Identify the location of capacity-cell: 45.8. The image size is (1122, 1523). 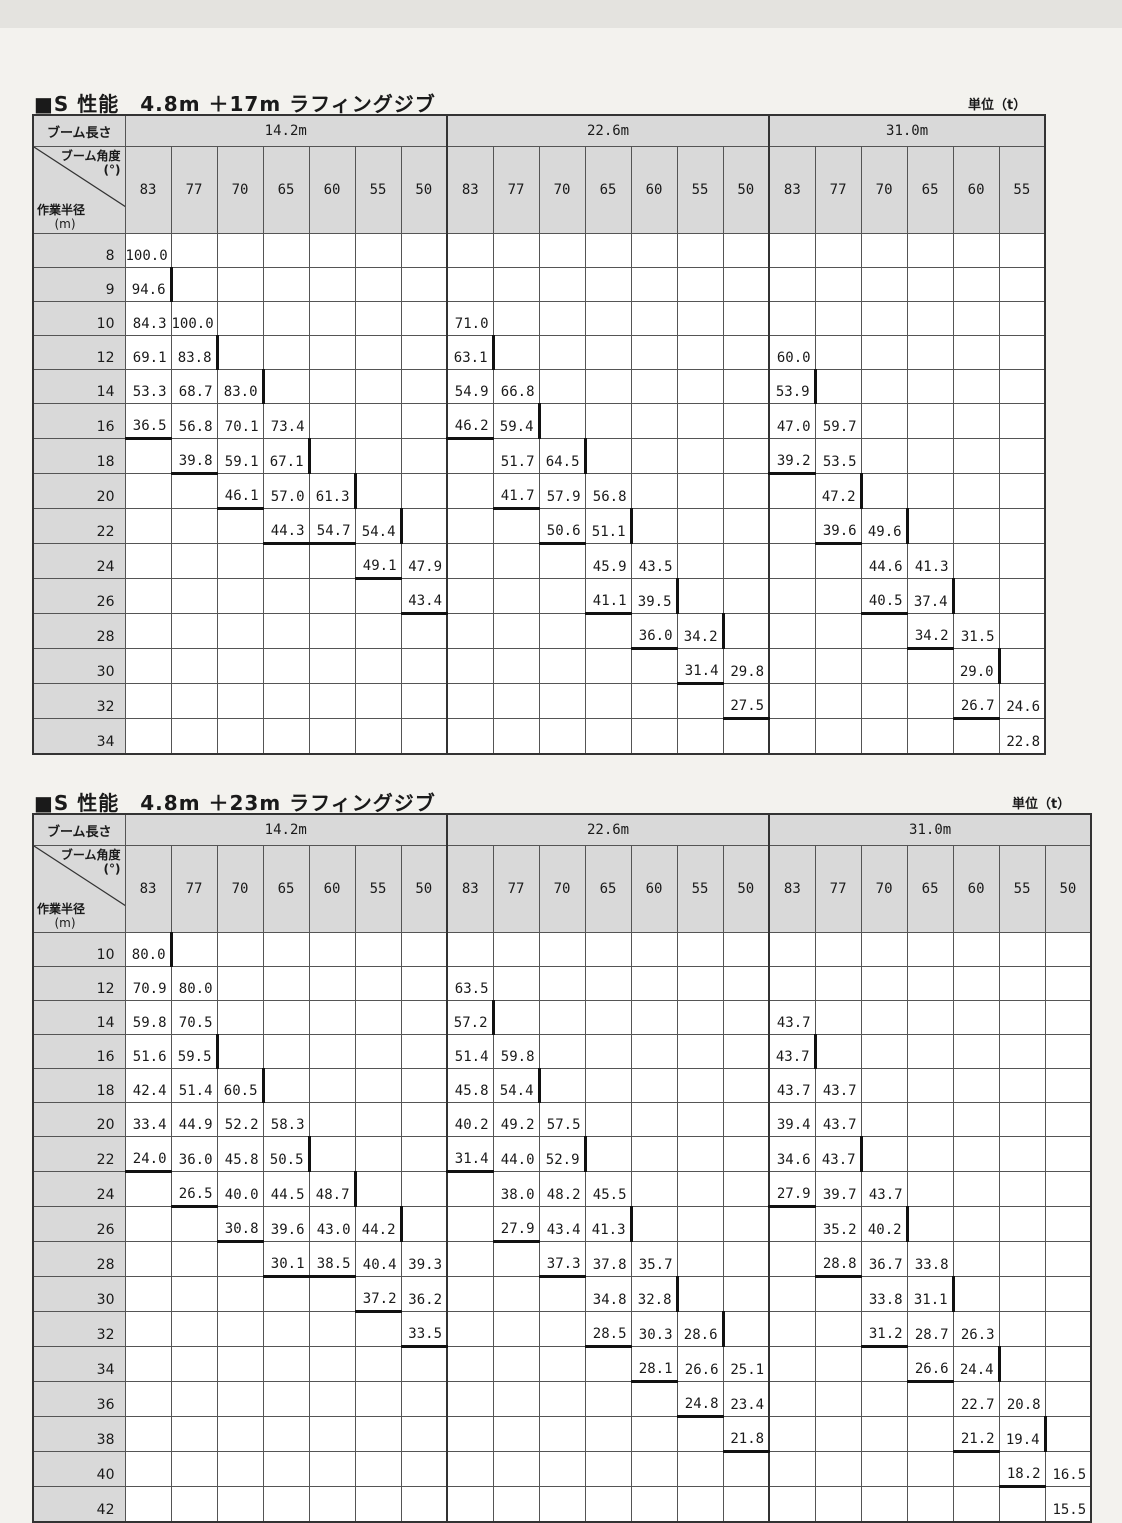
(240, 1154).